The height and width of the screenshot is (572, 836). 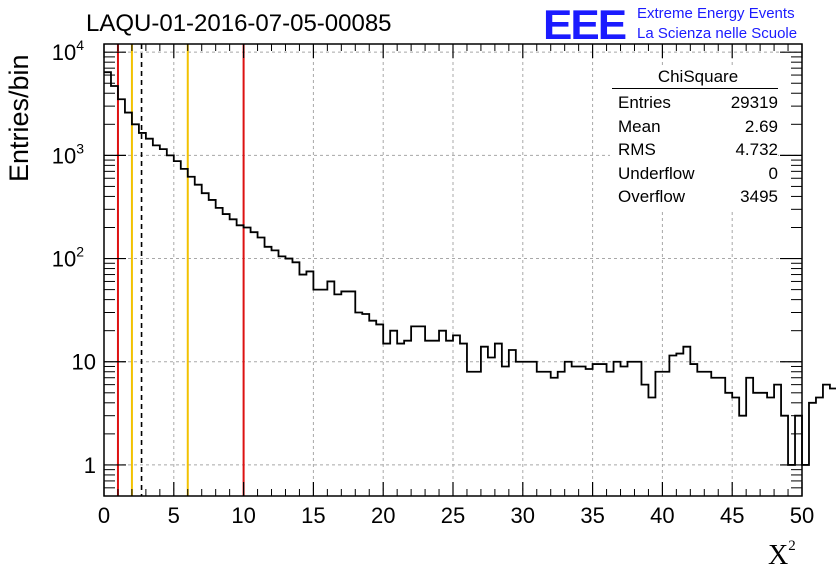 I want to click on x-tick-label: 20, so click(x=383, y=515).